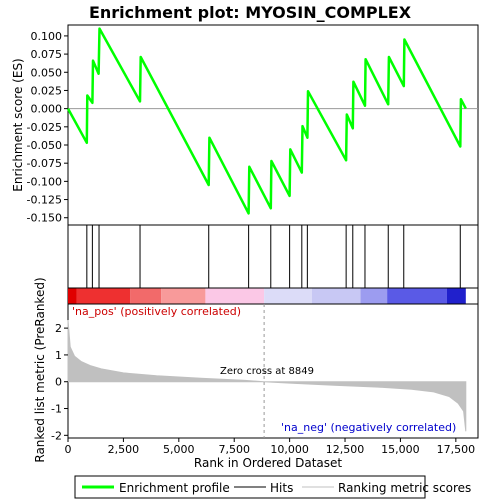  Describe the element at coordinates (44, 218) in the screenshot. I see `es-ytick-label: -0.150` at that location.